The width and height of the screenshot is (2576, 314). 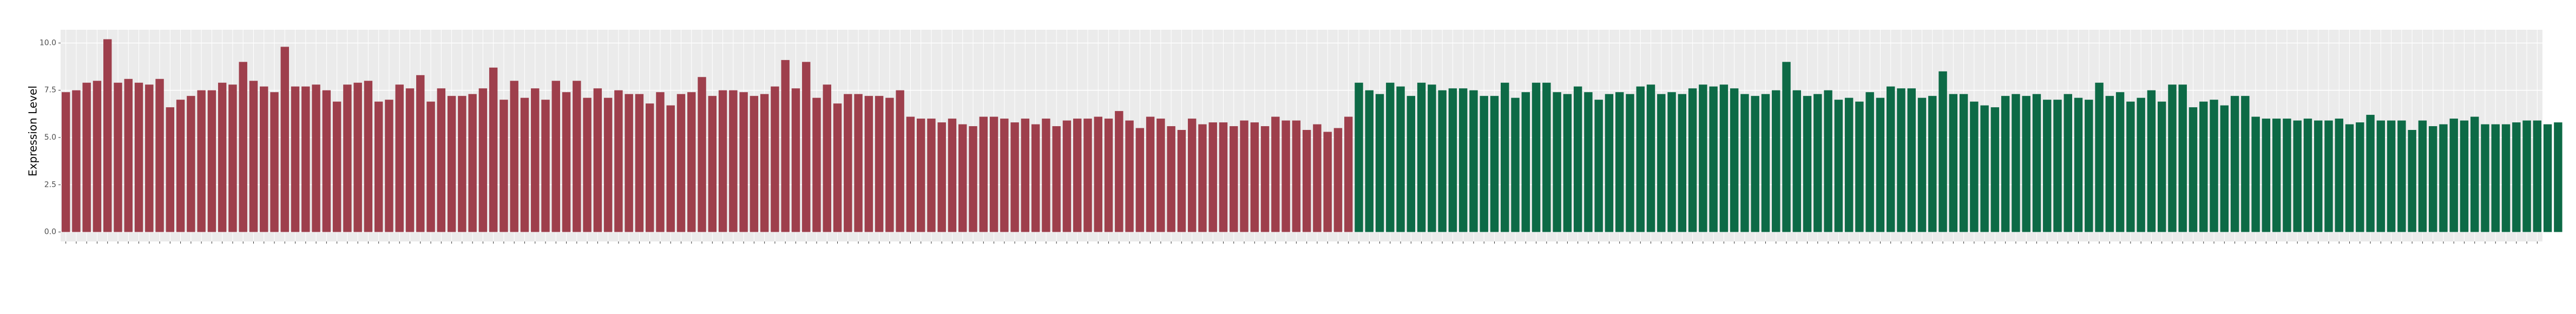 I want to click on y-tick-label: 0.0, so click(x=50, y=232).